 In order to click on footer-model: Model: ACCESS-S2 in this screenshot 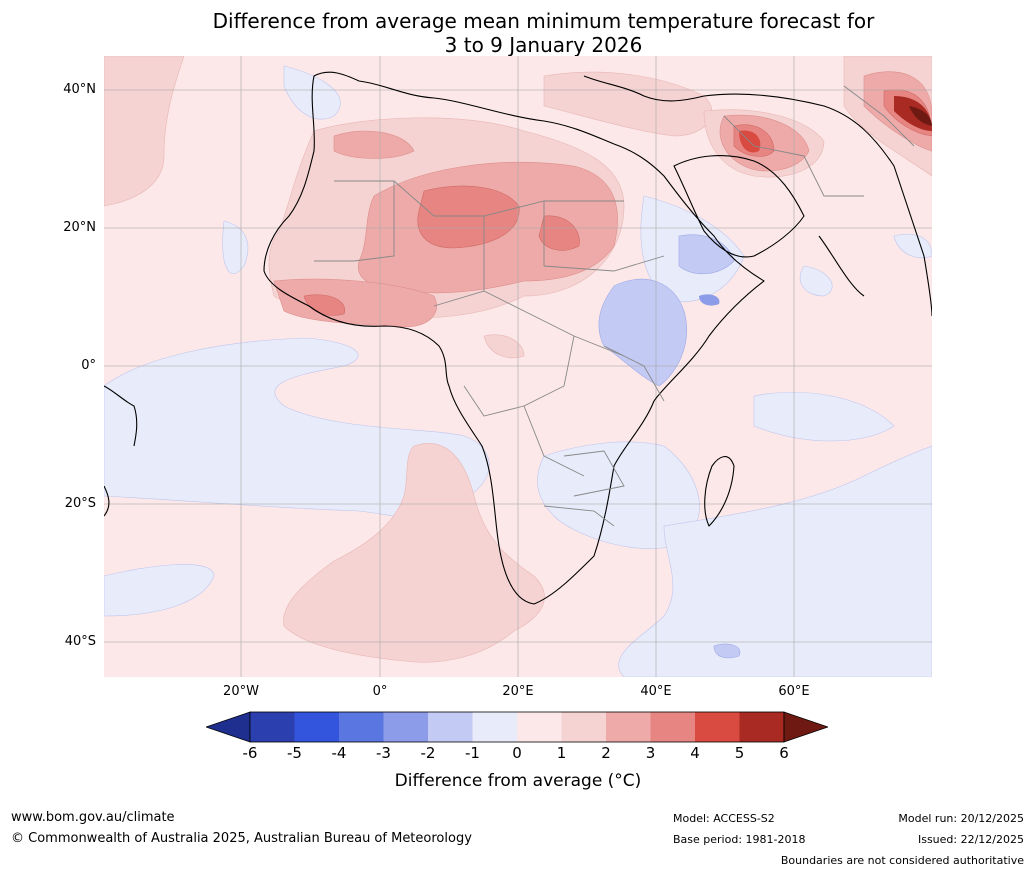, I will do `click(724, 818)`.